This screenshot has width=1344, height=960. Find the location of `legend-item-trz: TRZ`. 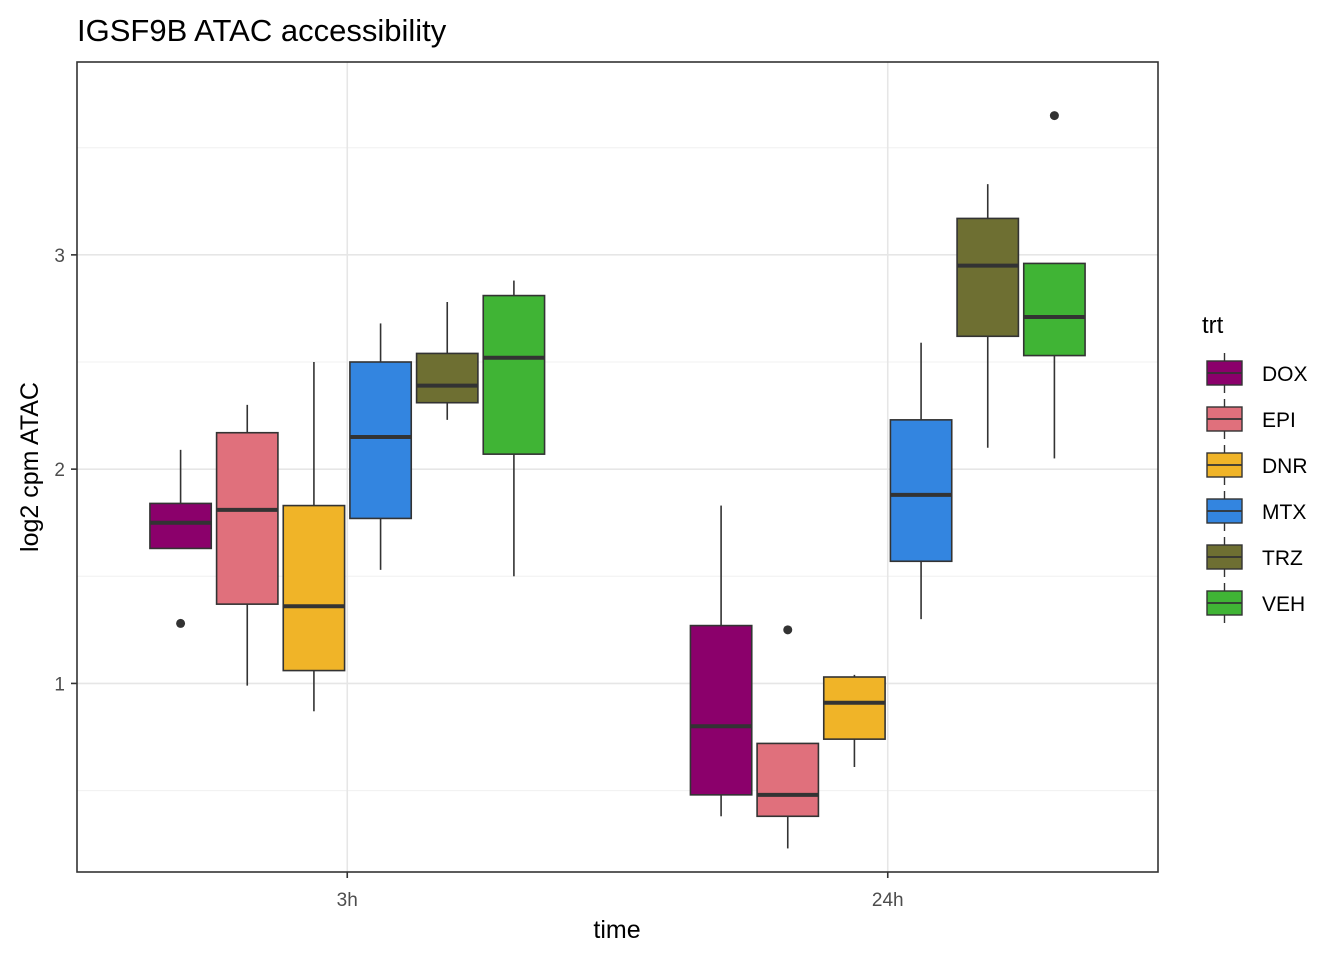

legend-item-trz: TRZ is located at coordinates (1254, 557).